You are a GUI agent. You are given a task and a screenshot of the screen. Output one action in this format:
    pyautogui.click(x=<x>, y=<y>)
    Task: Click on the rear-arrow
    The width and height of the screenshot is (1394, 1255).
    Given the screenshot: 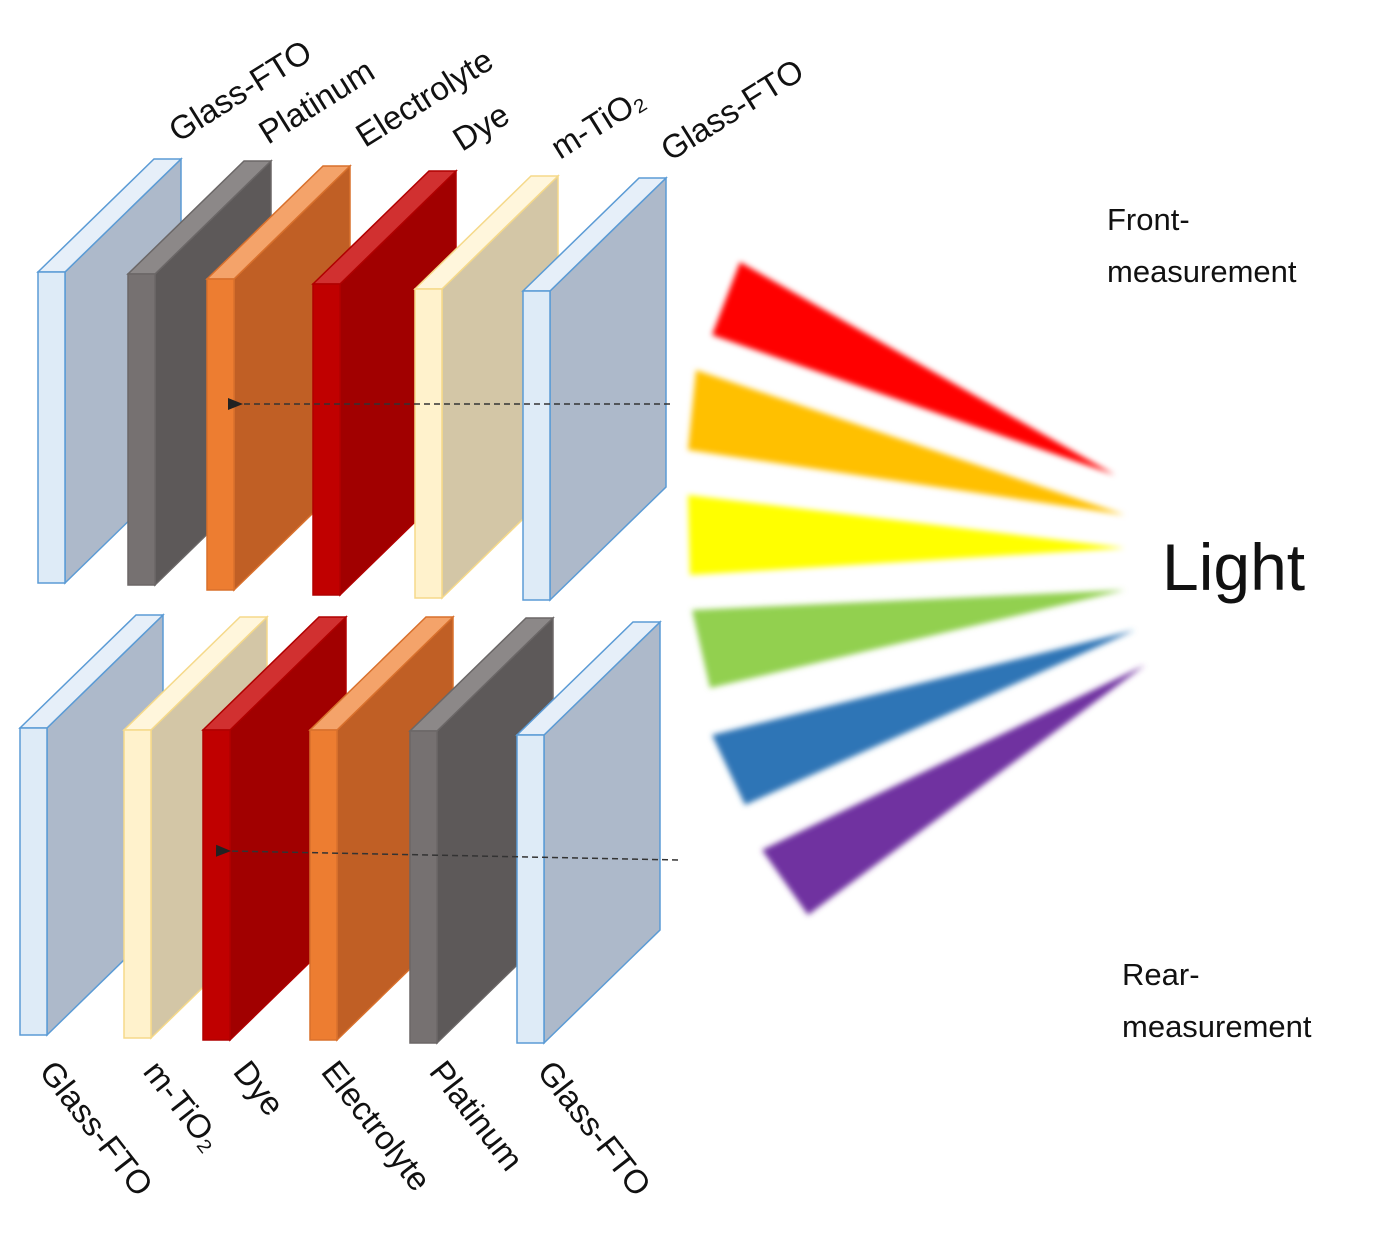 What is the action you would take?
    pyautogui.click(x=447, y=852)
    